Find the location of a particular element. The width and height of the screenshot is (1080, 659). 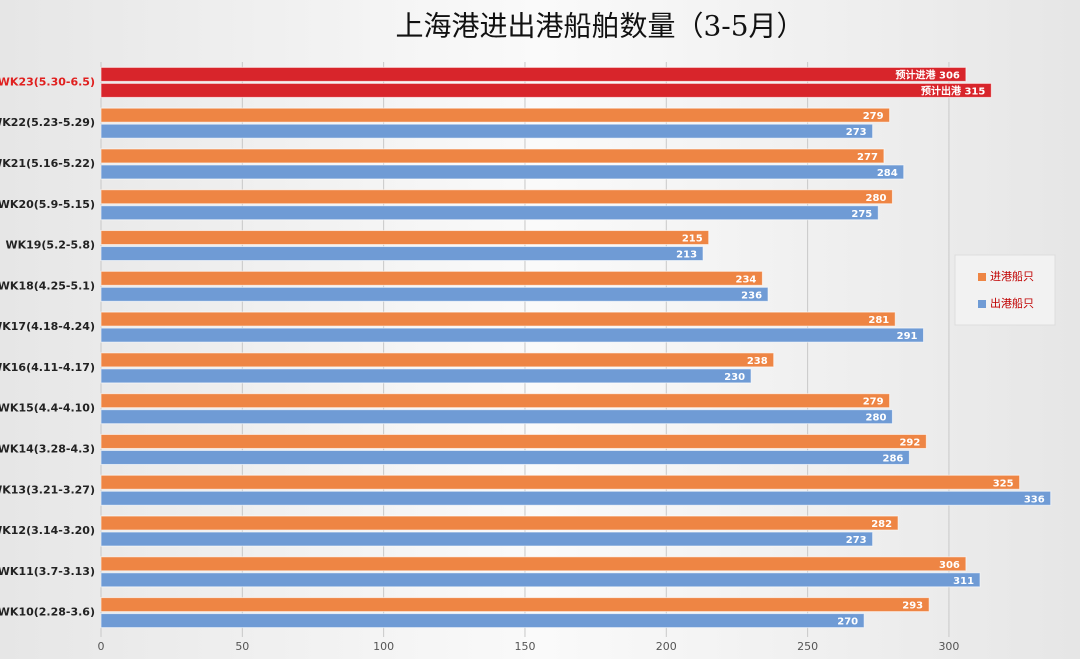

x-tick-label: 200 is located at coordinates (666, 646).